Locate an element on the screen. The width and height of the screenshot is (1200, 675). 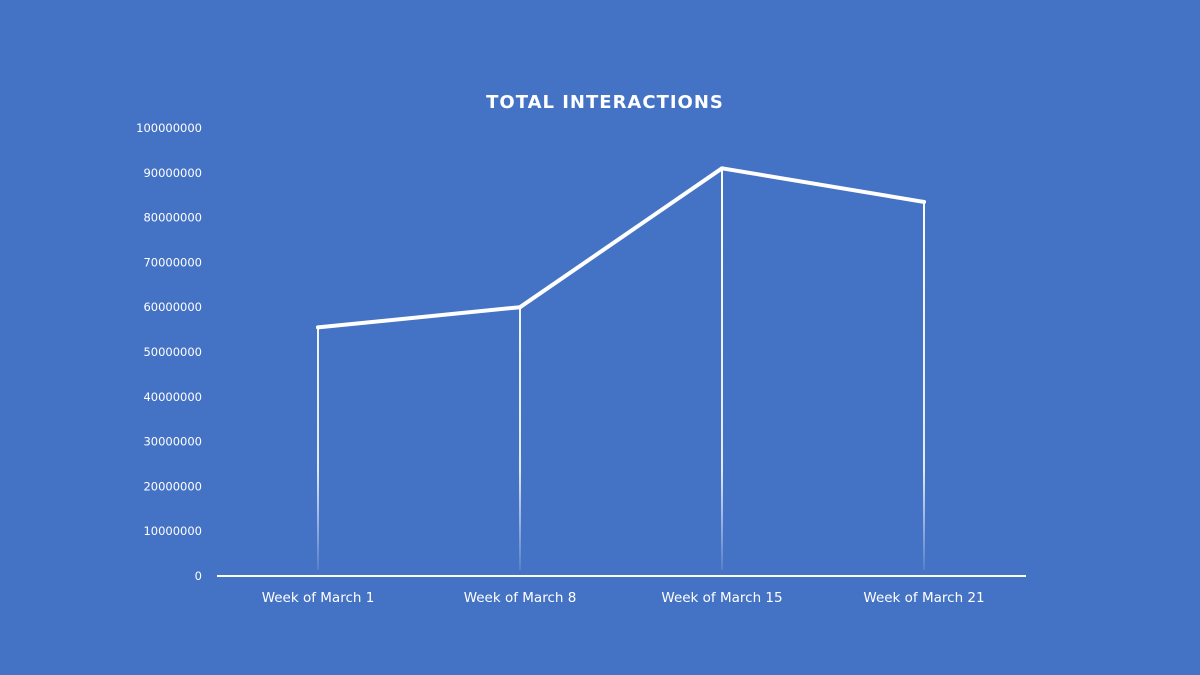
y-tick-label: 90000000 is located at coordinates (172, 173).